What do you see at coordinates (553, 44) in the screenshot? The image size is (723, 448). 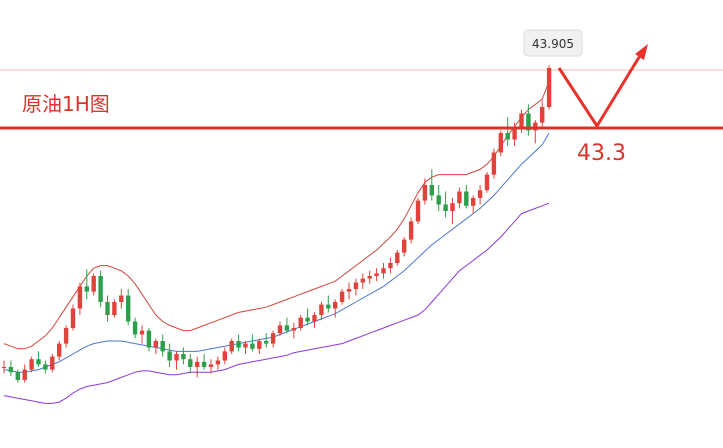 I see `price-tag-value: 43.905` at bounding box center [553, 44].